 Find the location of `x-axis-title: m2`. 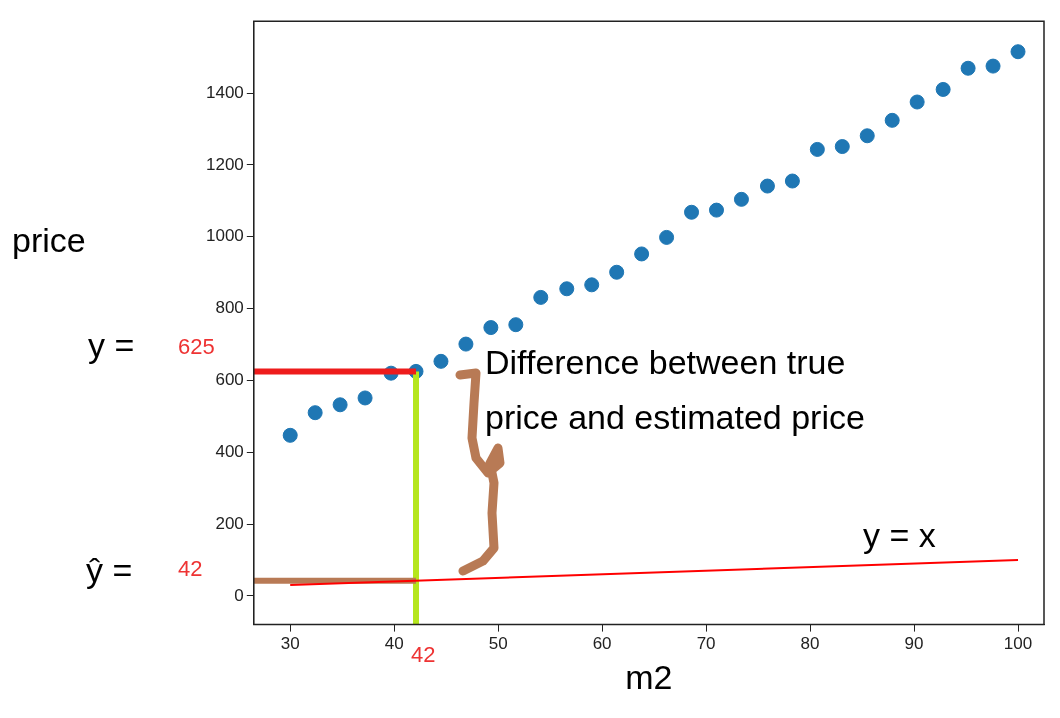

x-axis-title: m2 is located at coordinates (649, 676).